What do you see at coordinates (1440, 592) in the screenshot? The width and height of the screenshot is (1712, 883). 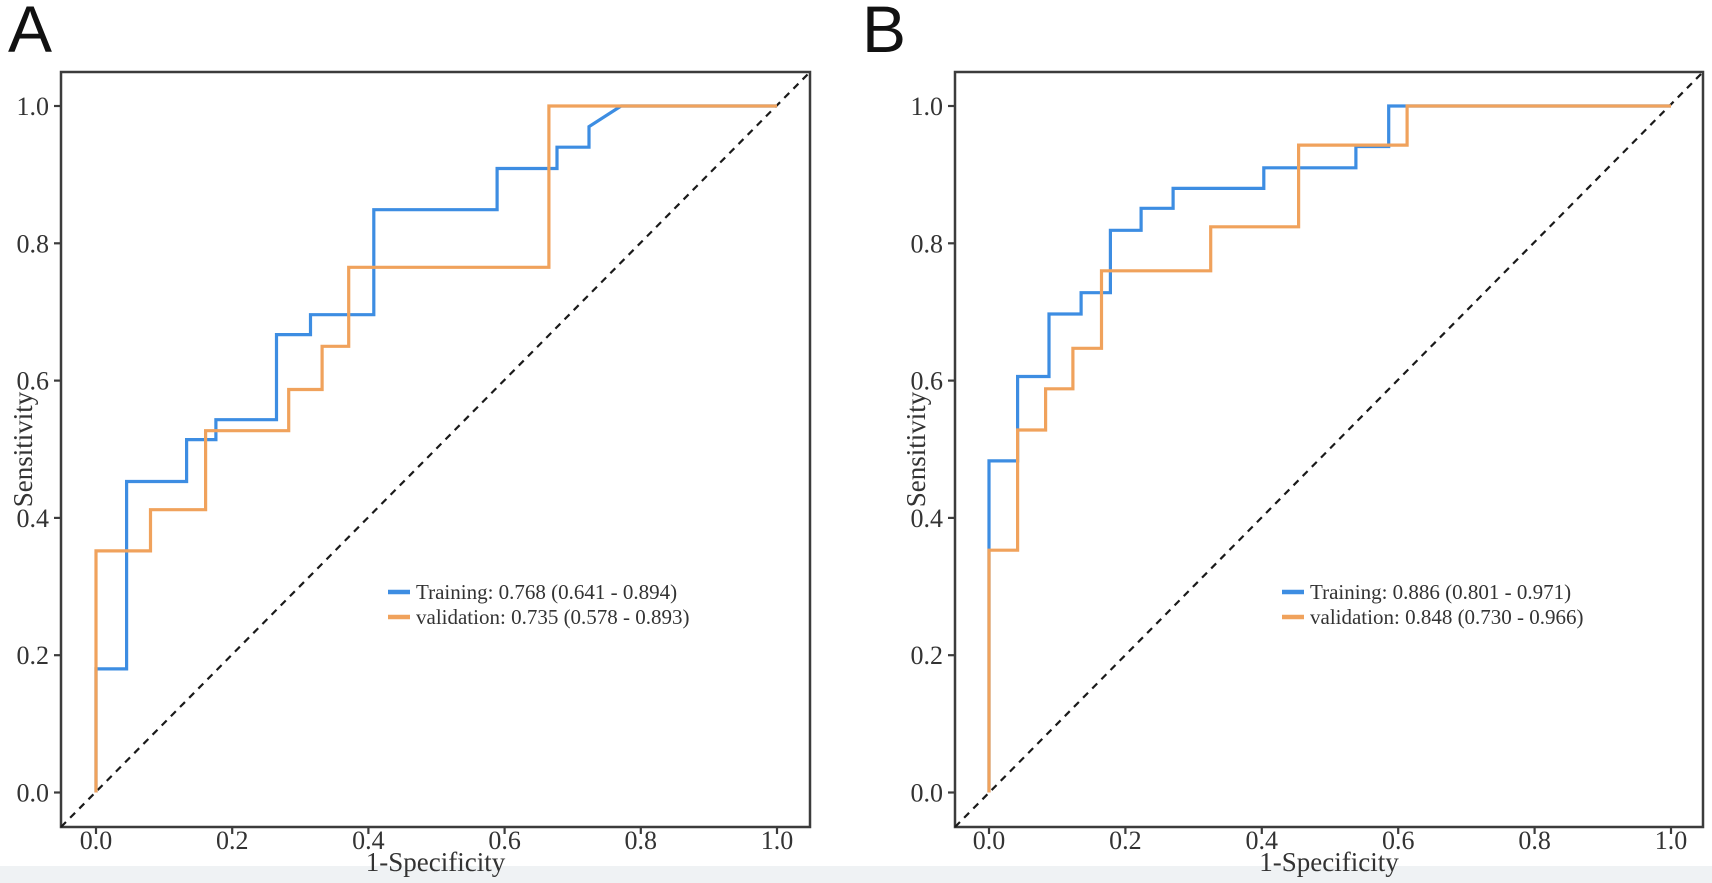 I see `legend-label-training: Training: 0.886 (0.801 - 0.971)` at bounding box center [1440, 592].